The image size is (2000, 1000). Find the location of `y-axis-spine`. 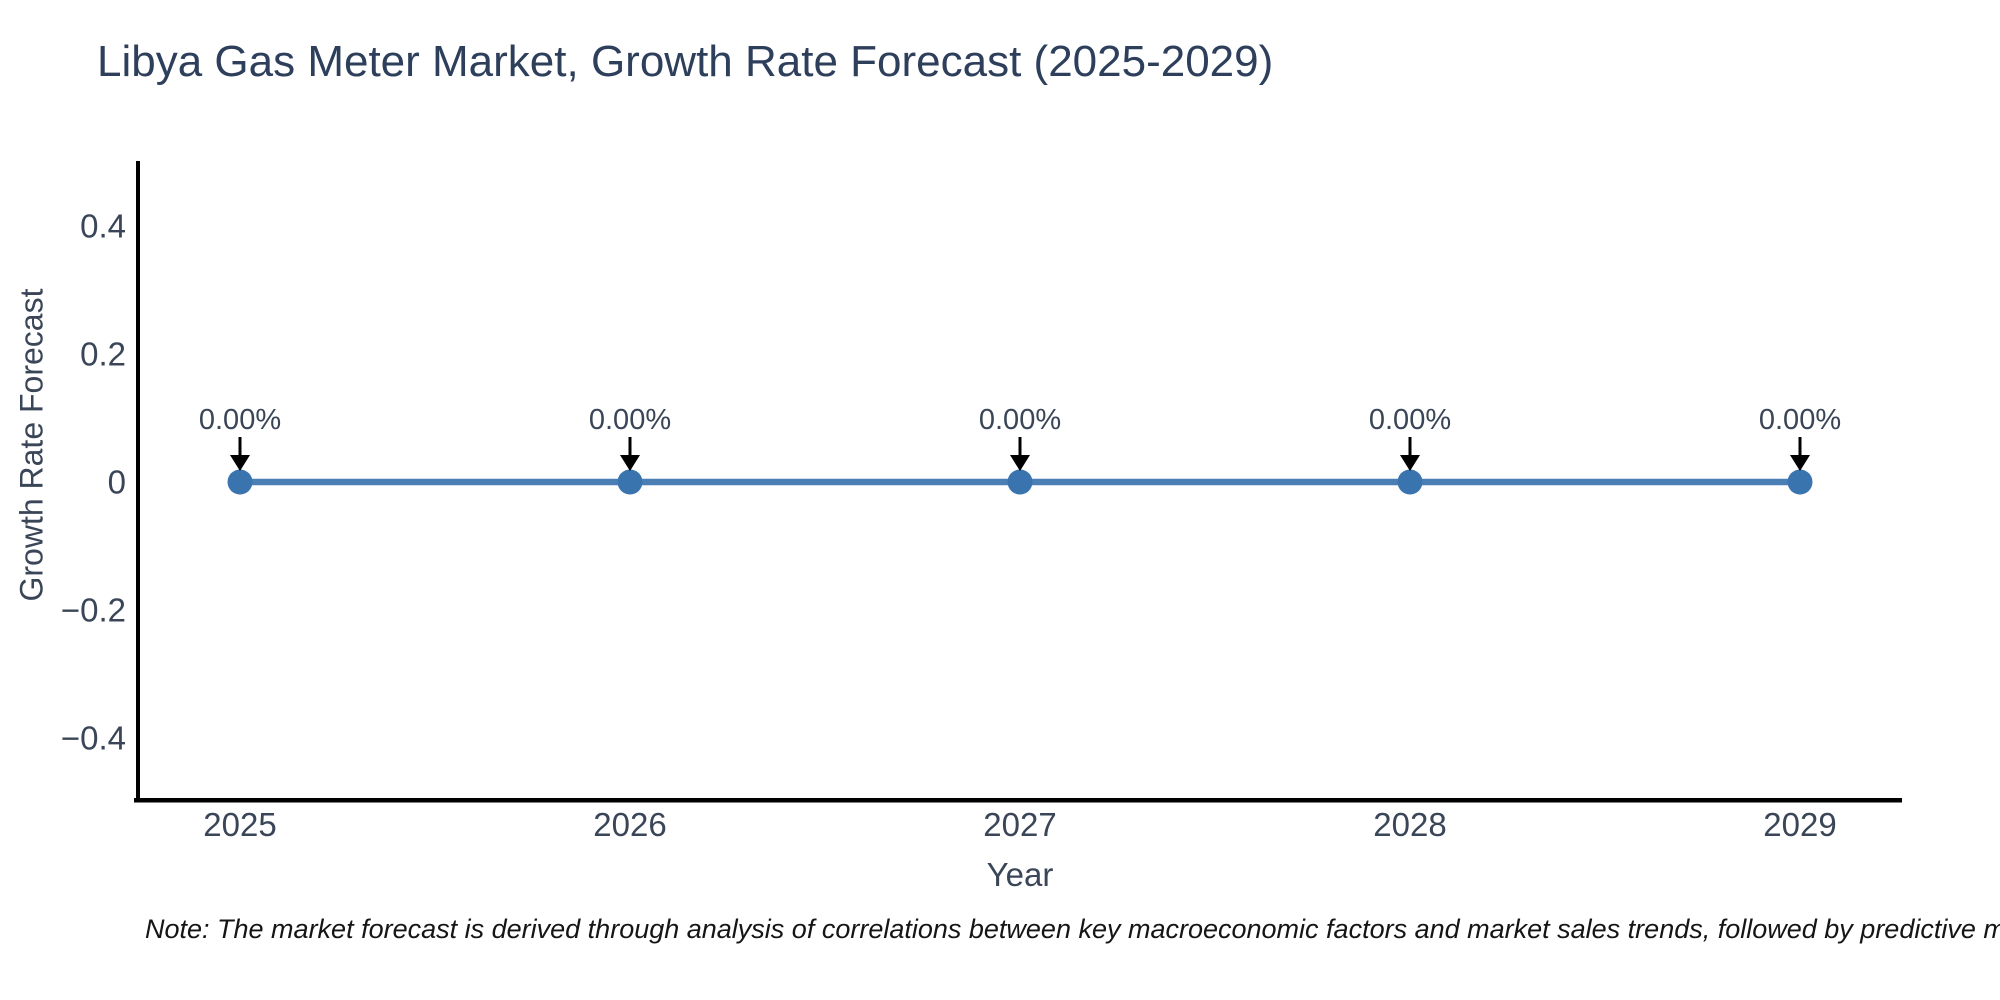

y-axis-spine is located at coordinates (138, 481).